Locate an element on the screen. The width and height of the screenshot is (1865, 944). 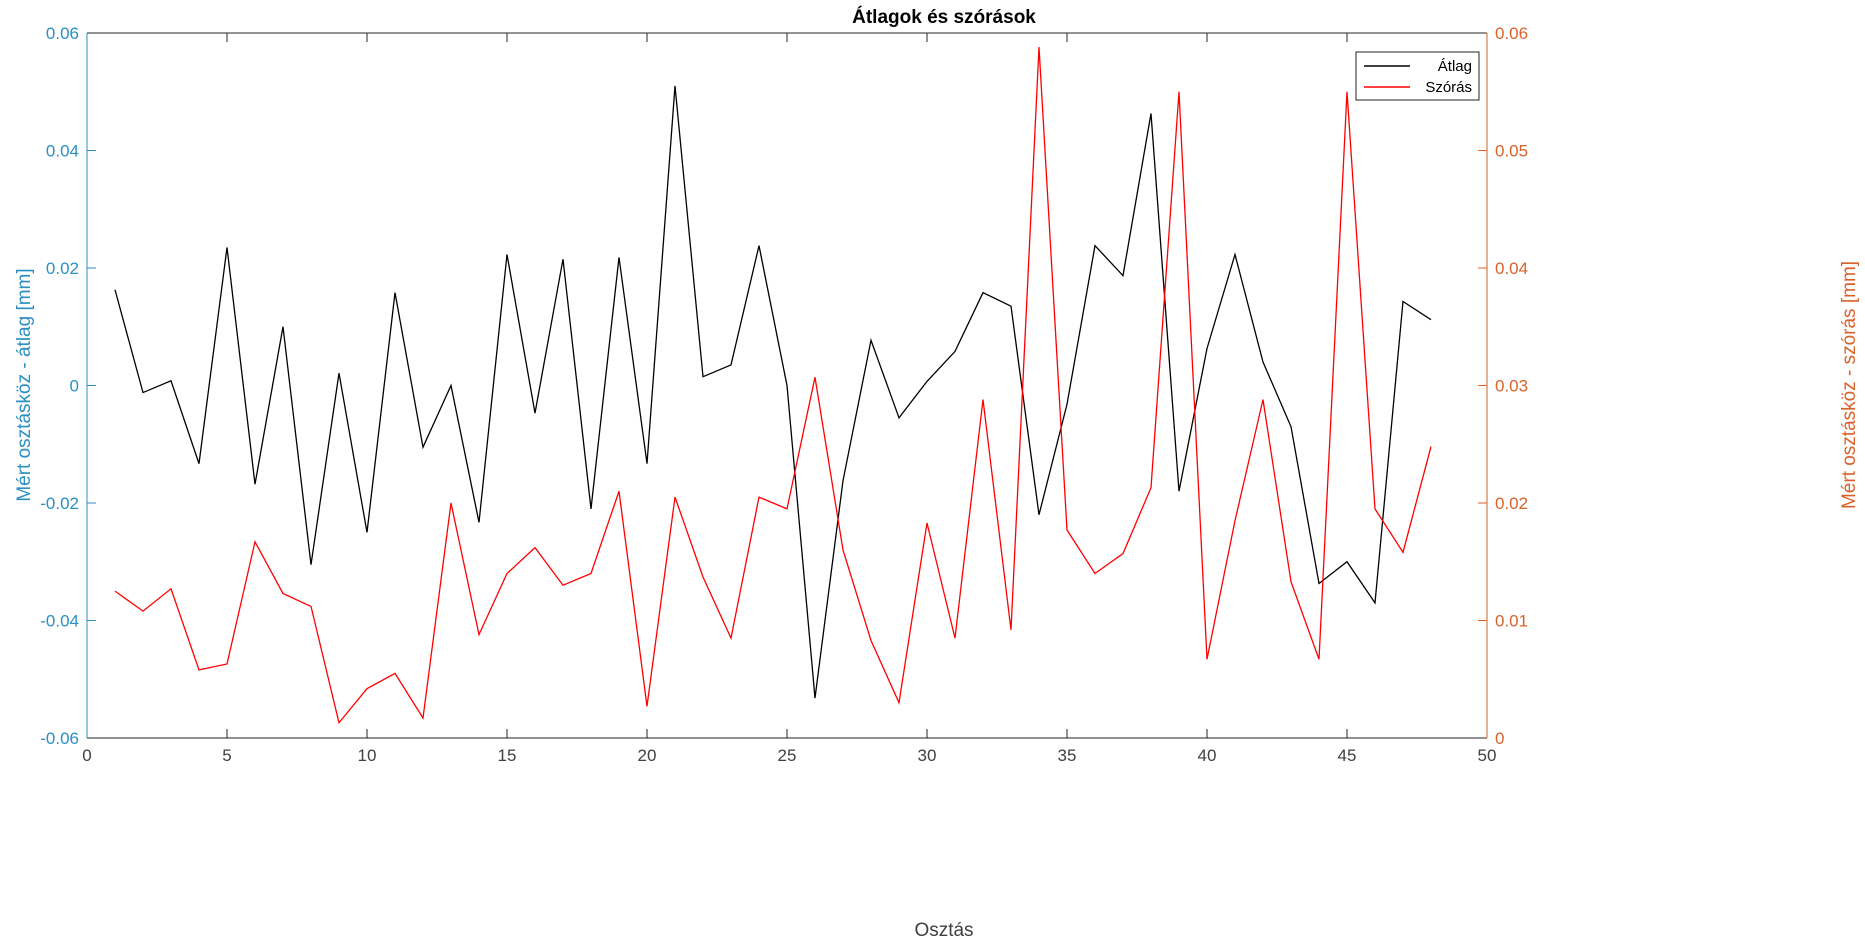
y-right-tick-label: 0.04 is located at coordinates (1511, 268).